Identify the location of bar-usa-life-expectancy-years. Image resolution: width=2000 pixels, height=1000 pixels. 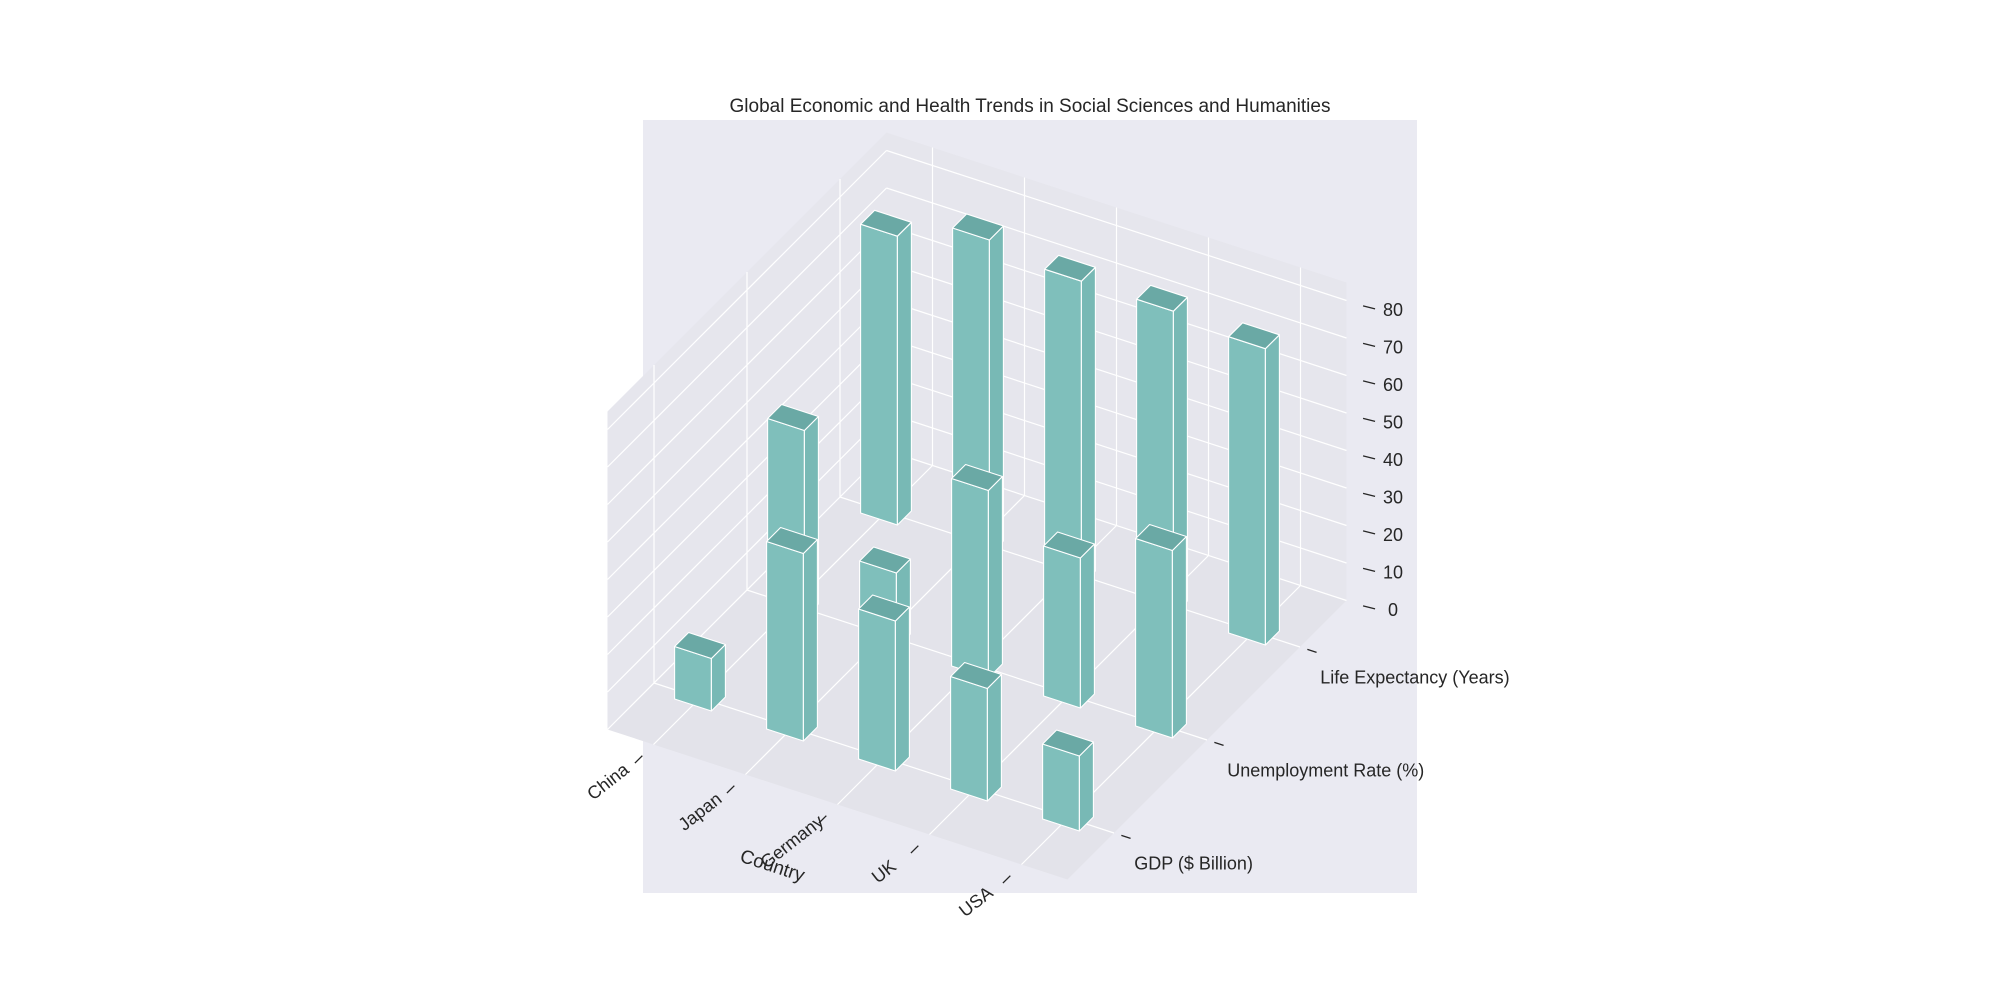
(1254, 484).